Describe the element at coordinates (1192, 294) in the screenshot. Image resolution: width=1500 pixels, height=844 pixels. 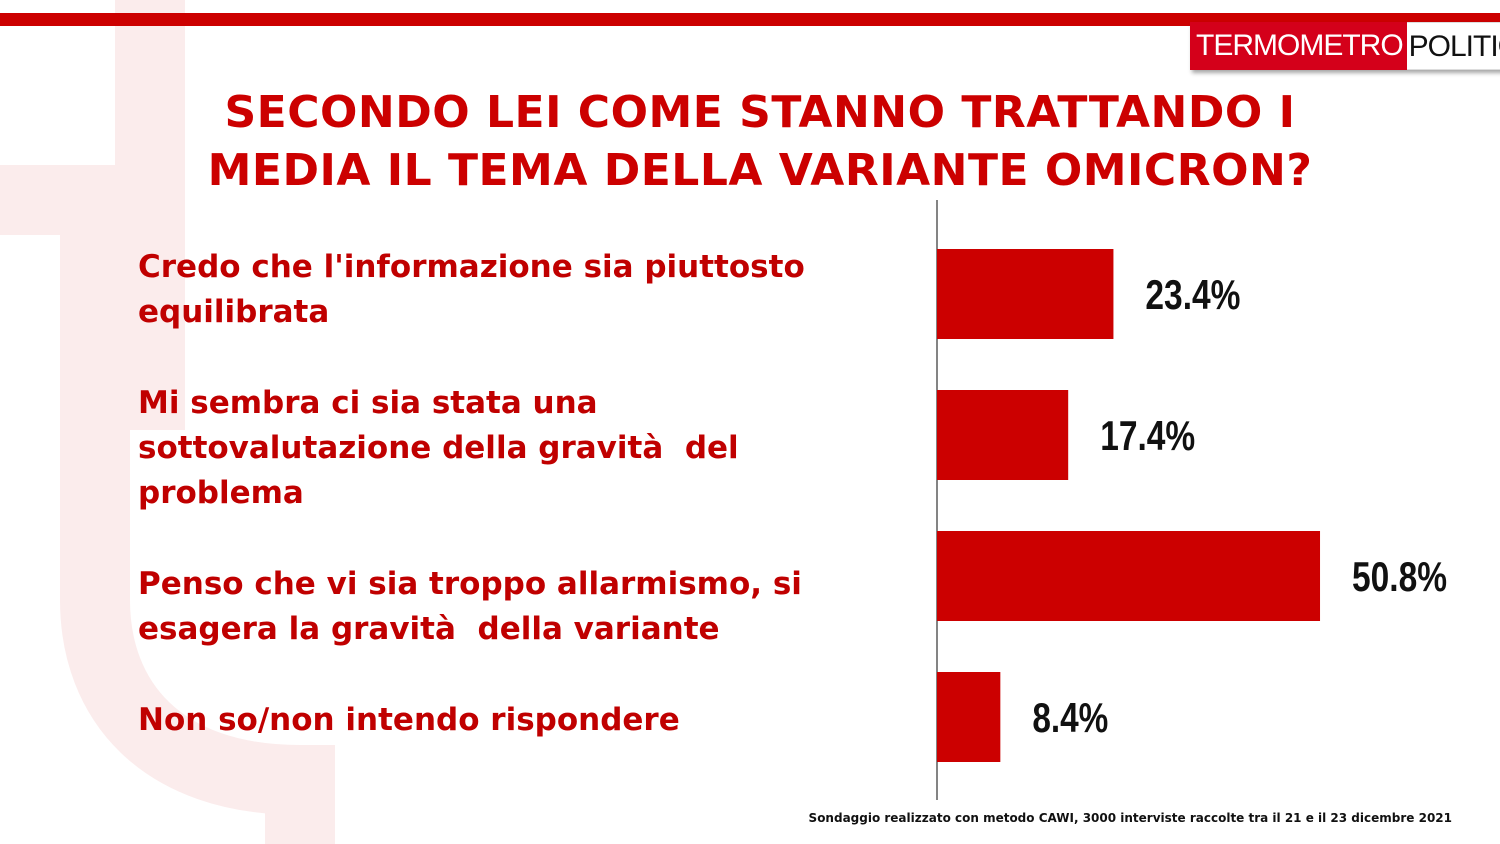
I see `bar-value-label-1: 23.4%` at that location.